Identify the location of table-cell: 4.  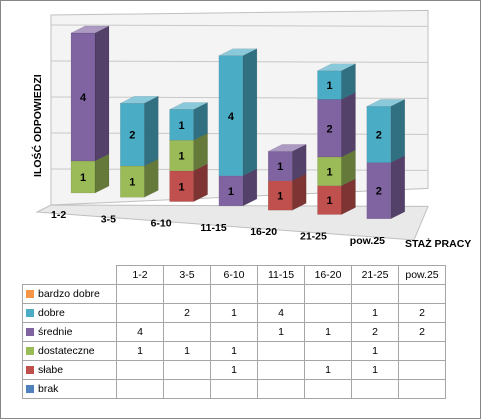
(281, 313).